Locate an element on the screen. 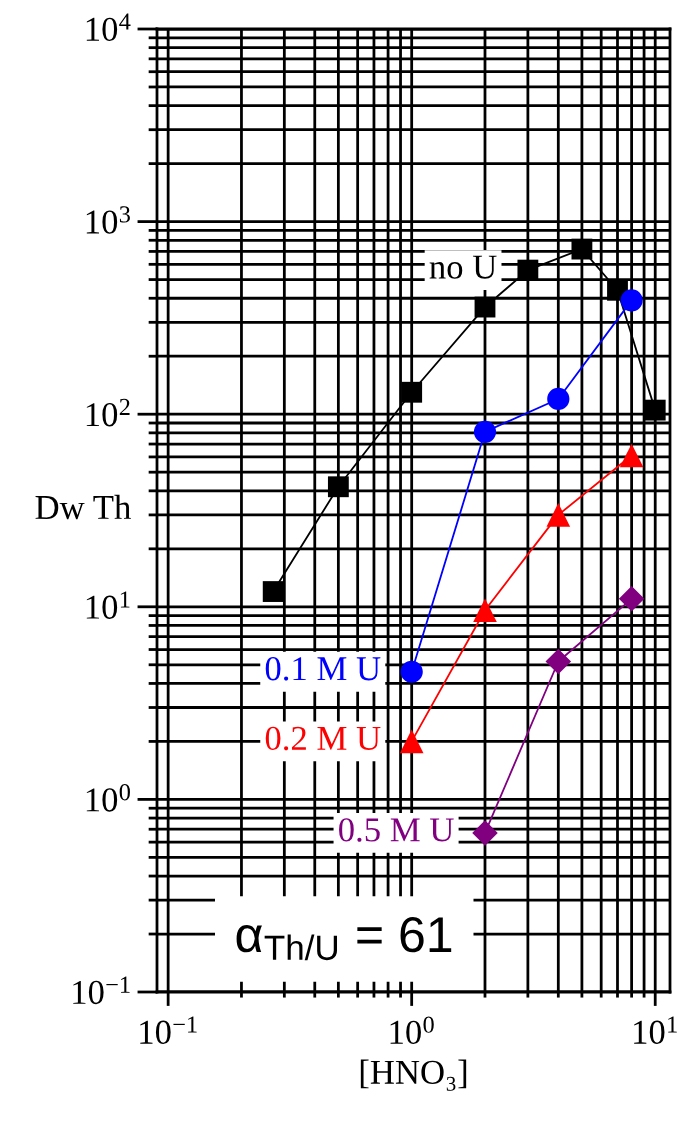 The height and width of the screenshot is (1133, 690). y-tick-label: 10$^{4}$ is located at coordinates (108, 27).